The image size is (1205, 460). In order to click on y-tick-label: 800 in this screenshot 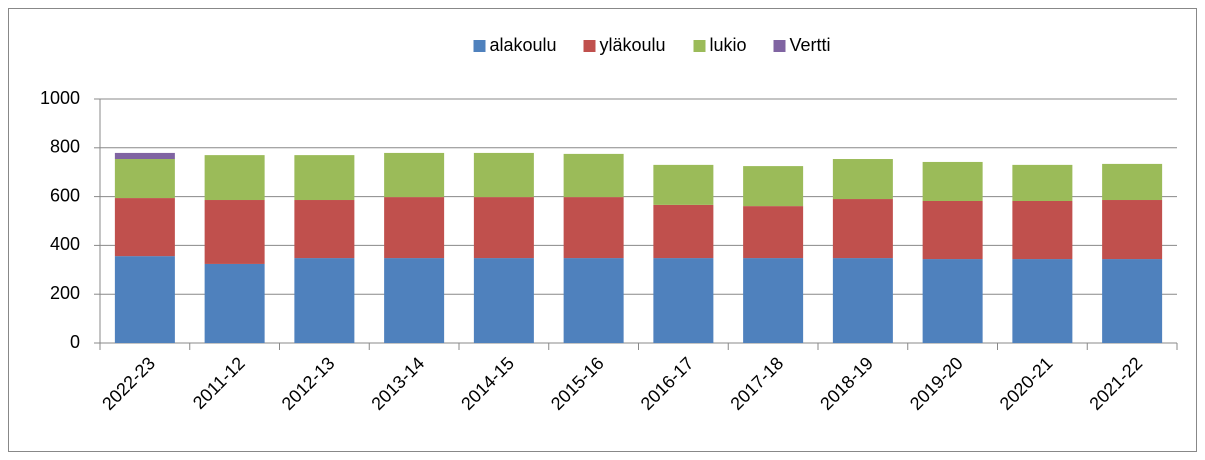, I will do `click(65, 147)`.